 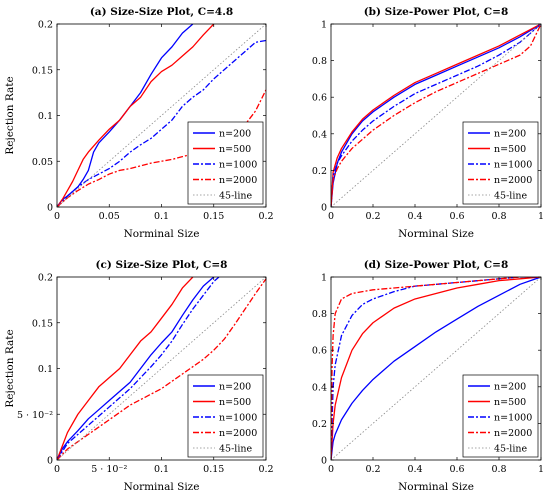 I want to click on chart-title: (b) Size-Power Plot, C=8, so click(x=436, y=12).